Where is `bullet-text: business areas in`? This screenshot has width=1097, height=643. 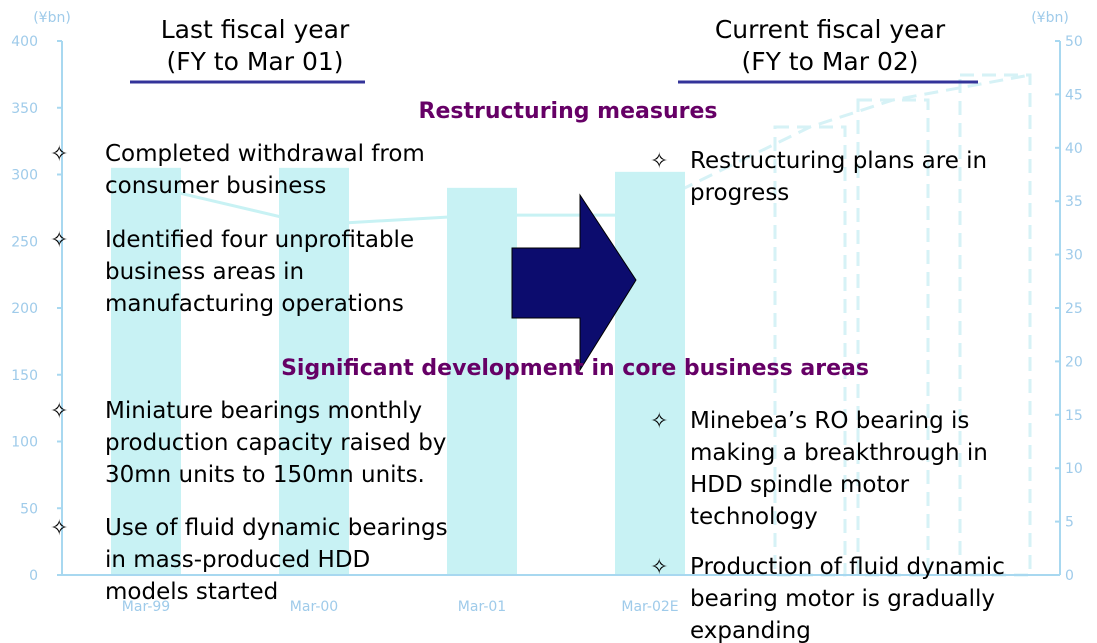
bullet-text: business areas in is located at coordinates (204, 272).